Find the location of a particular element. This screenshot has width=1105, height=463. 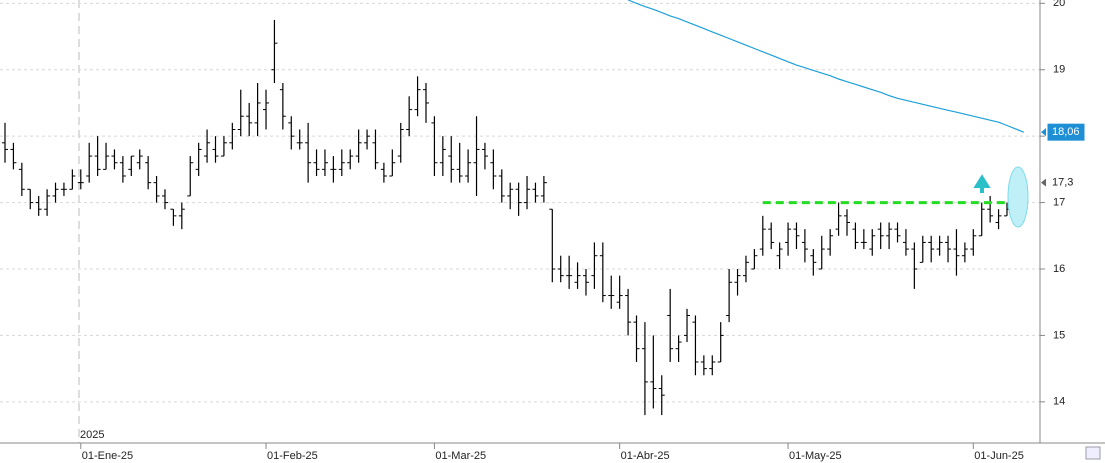

y-tick-label: 15 is located at coordinates (1059, 335).